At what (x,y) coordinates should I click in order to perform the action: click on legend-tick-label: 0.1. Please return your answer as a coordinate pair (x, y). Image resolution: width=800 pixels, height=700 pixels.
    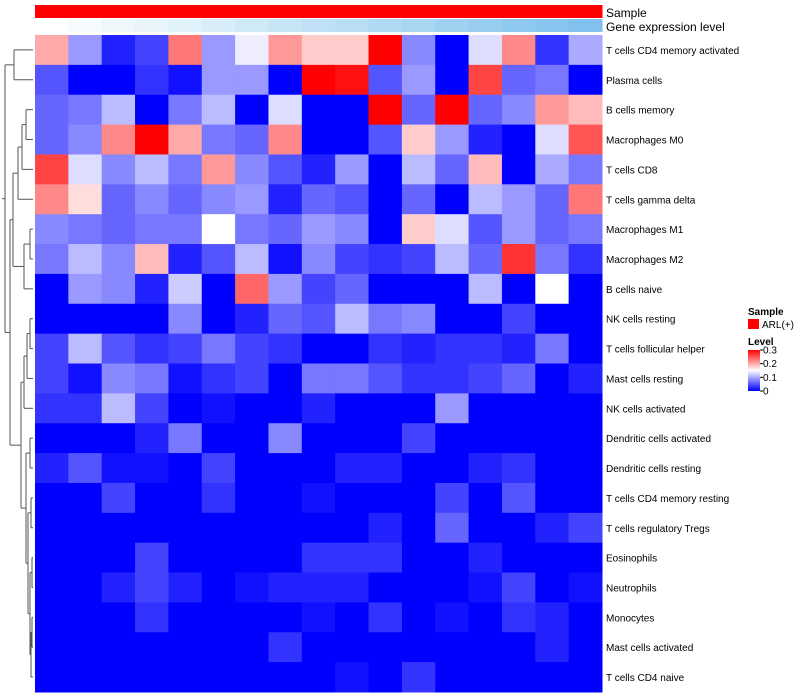
    Looking at the image, I should click on (770, 378).